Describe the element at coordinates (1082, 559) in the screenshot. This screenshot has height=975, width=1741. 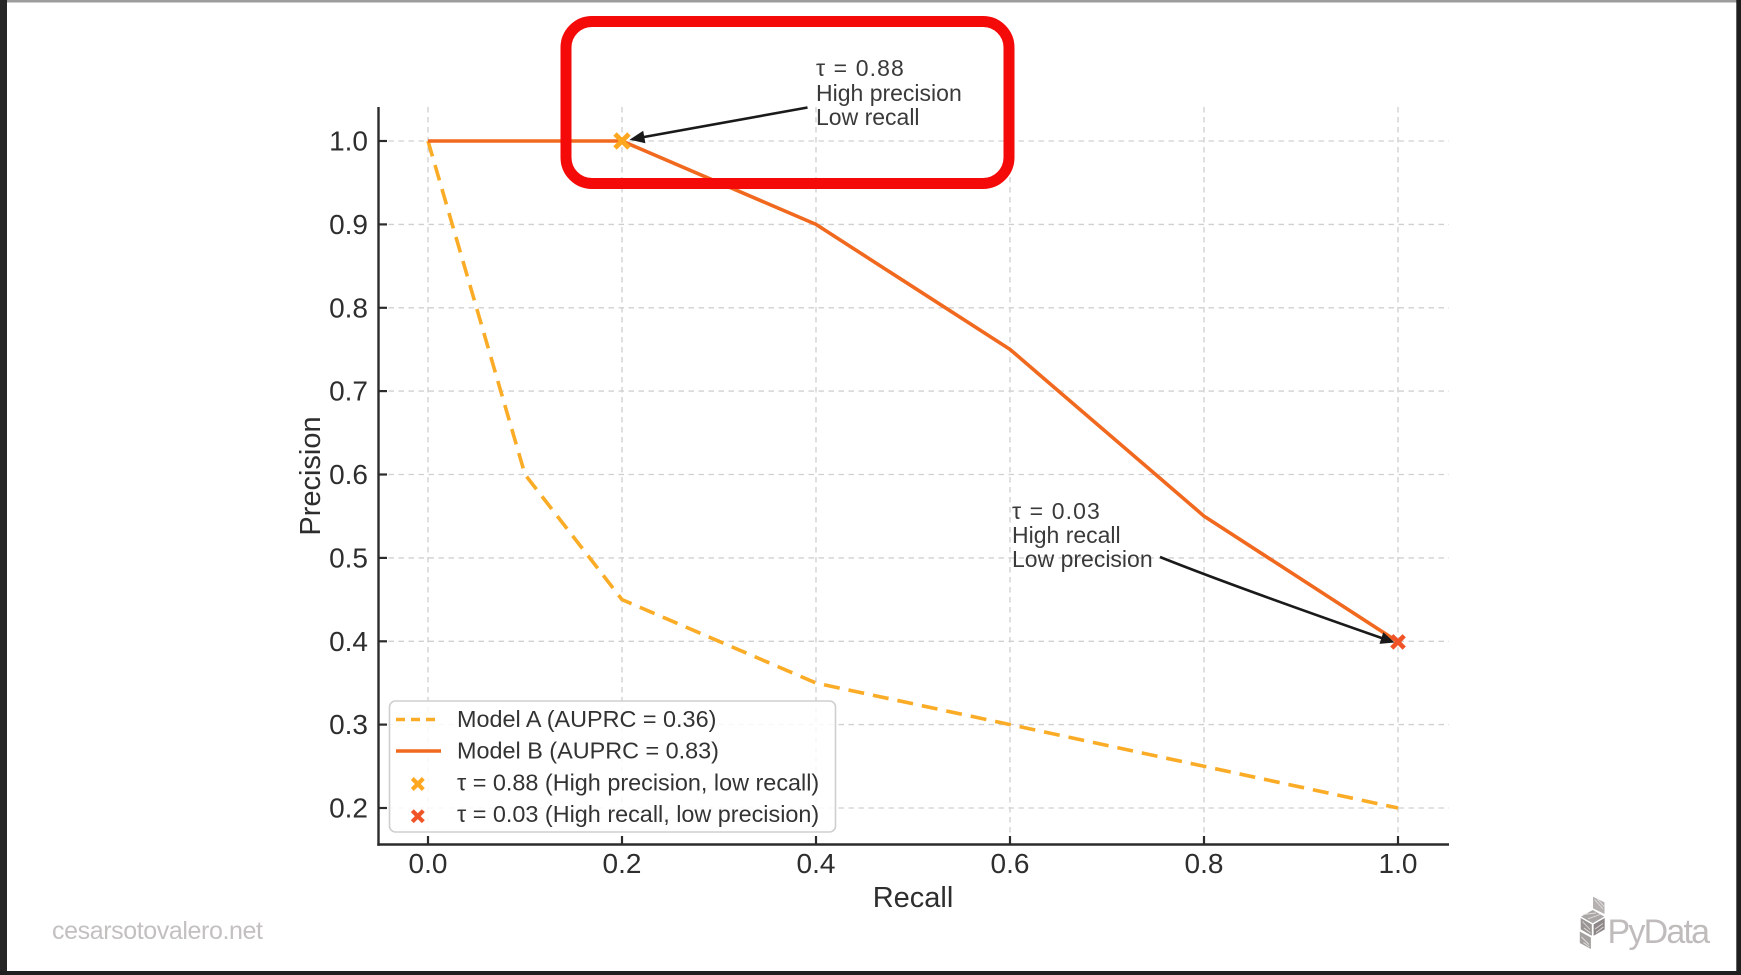
I see `svg-text: Low precision` at that location.